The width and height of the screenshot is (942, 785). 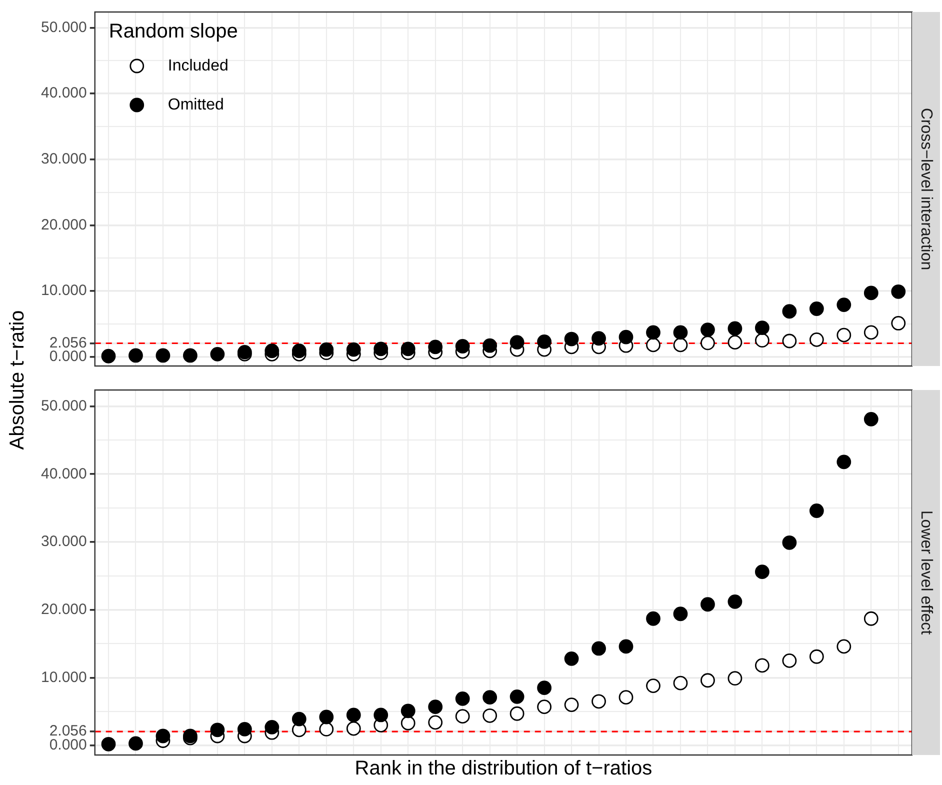 I want to click on x-axis-title: Rank in the distribution of t−ratios, so click(x=503, y=769).